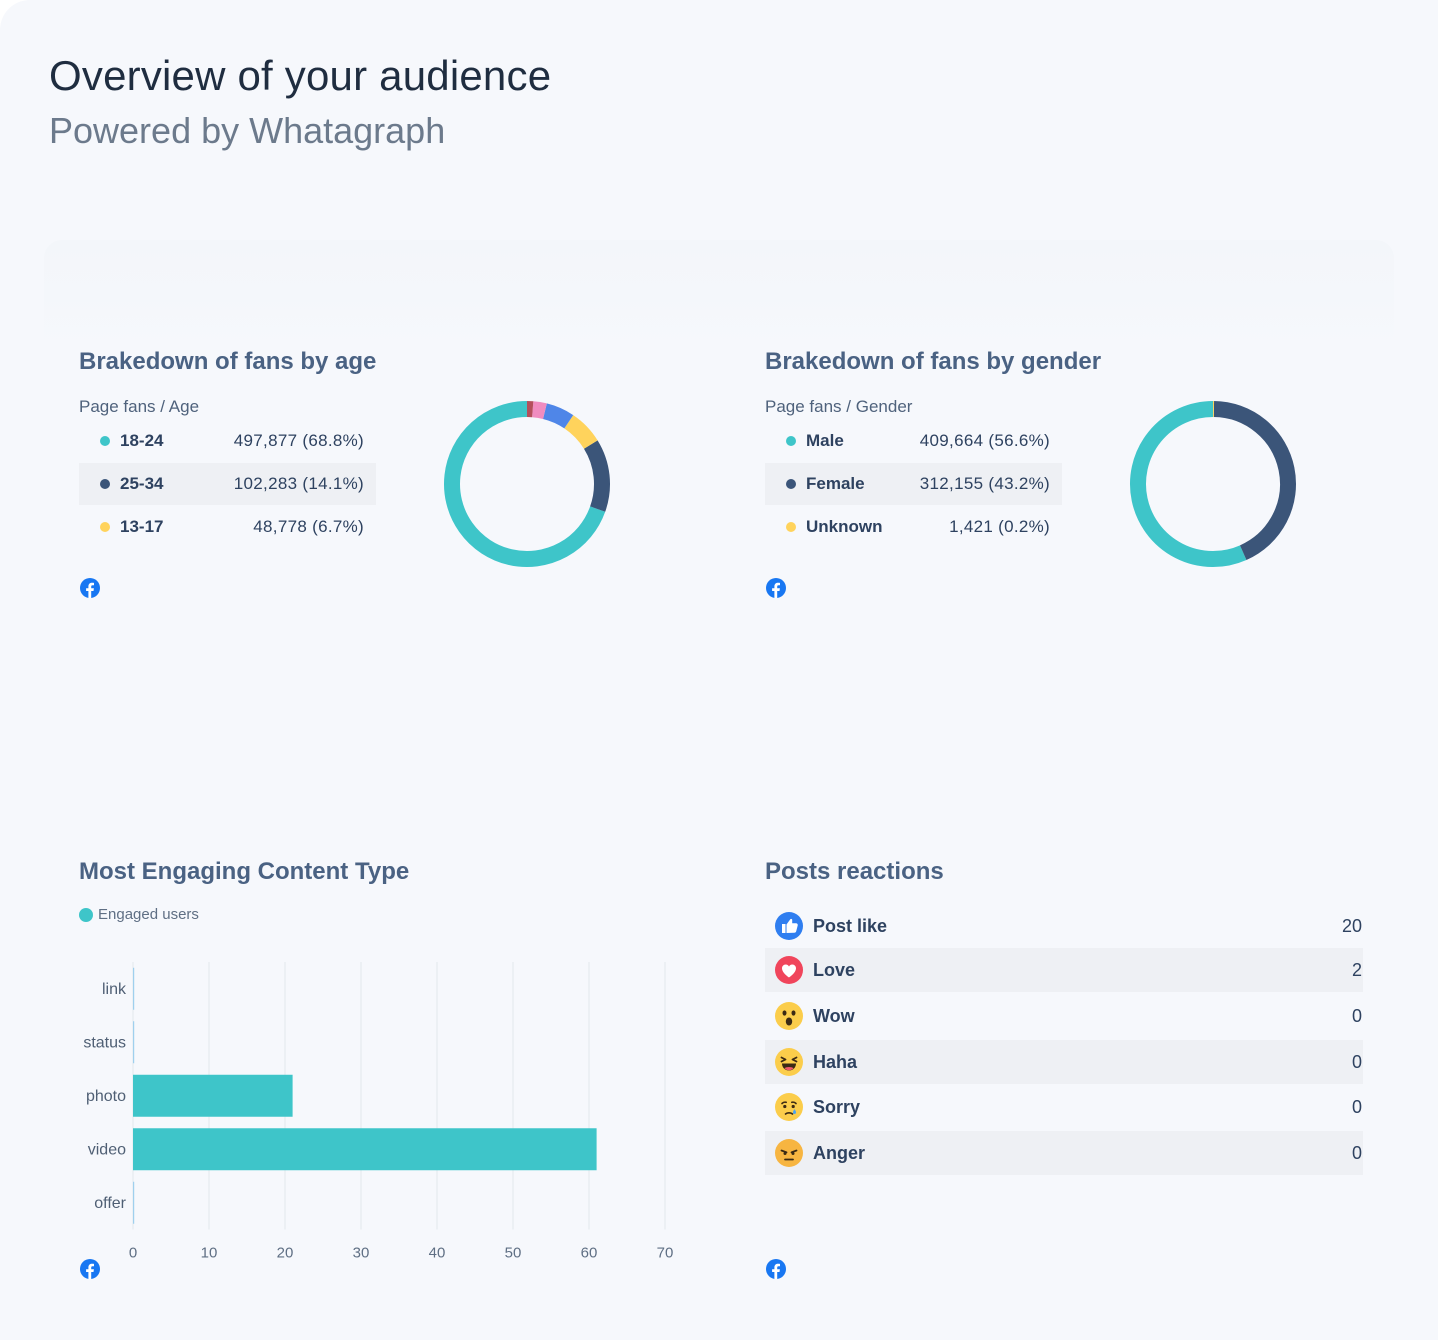  I want to click on legend-label: Engaged users, so click(148, 914).